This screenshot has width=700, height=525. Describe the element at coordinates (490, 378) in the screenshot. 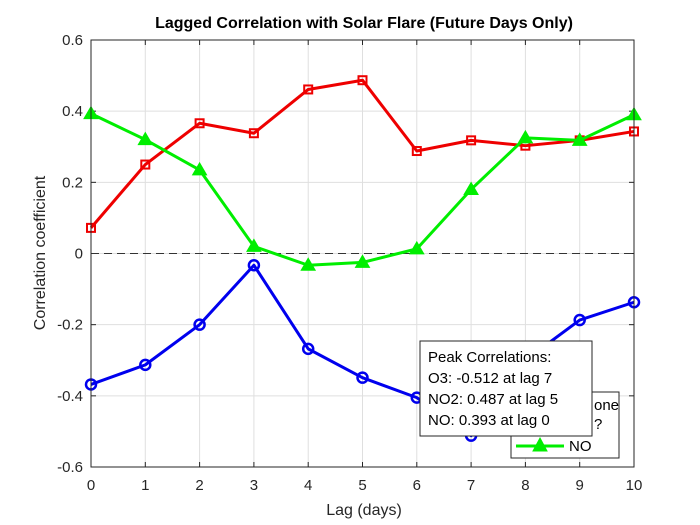

I see `annotation-line-o3: O3: -0.512 at lag 7` at that location.